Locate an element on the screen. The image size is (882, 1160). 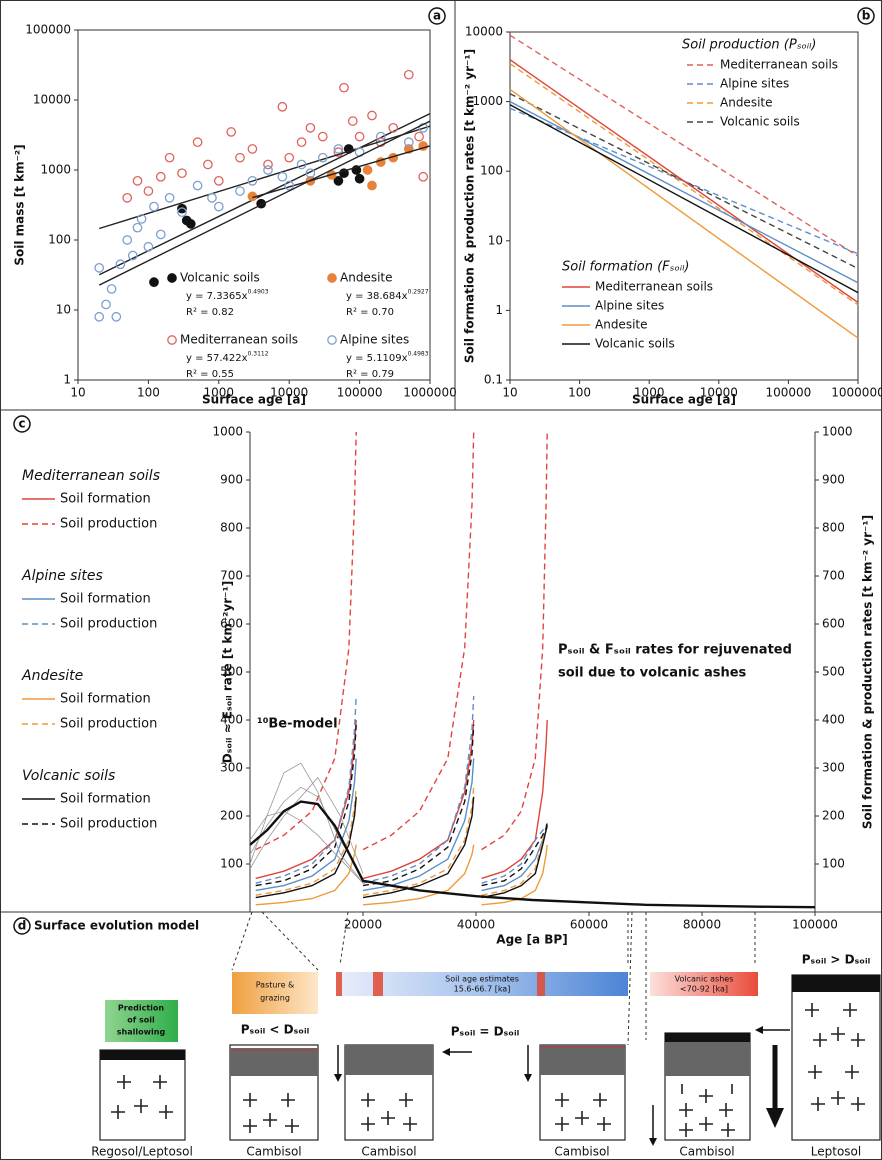
age-bar-stripes is located at coordinates (440, 984).